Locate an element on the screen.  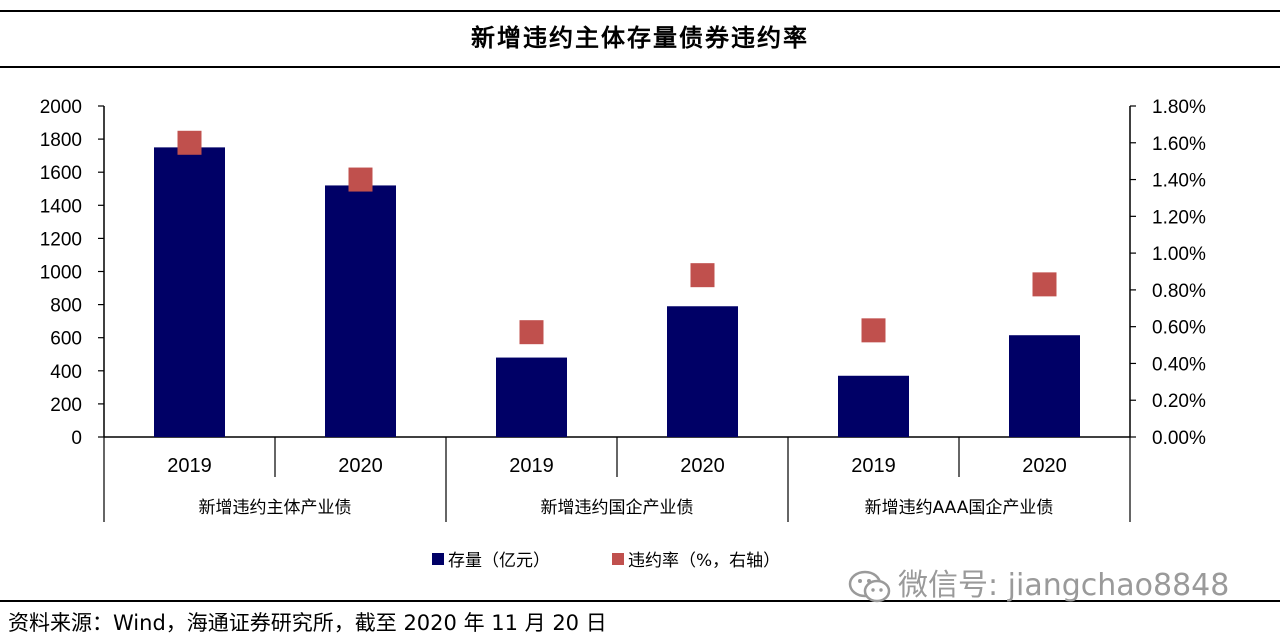
right-tick-label: 1.00% is located at coordinates (1179, 254).